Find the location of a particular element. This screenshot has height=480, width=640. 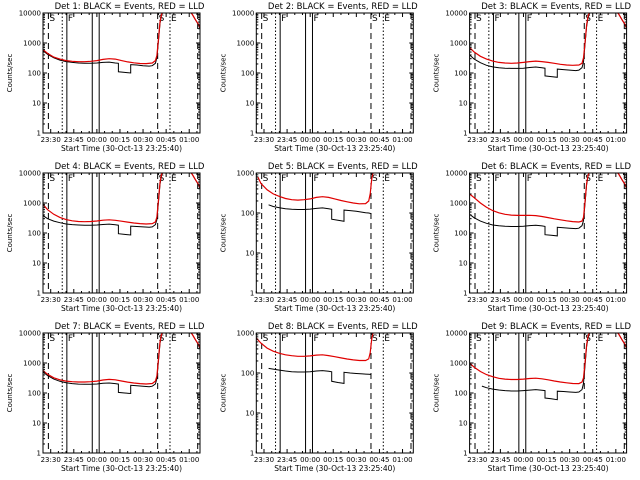

y-axis-label: Counts/sec is located at coordinates (223, 393).